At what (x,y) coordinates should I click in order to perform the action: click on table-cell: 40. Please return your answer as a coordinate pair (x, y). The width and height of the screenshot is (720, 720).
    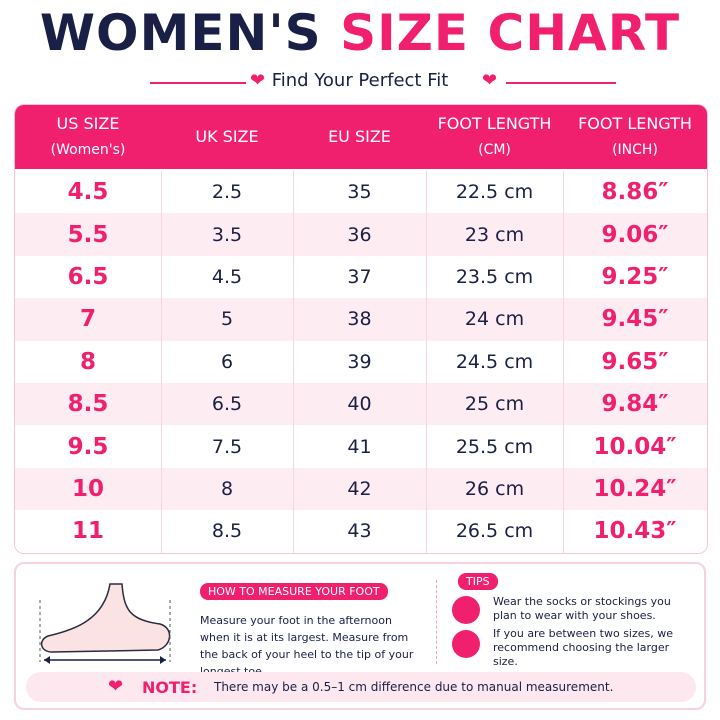
    Looking at the image, I should click on (360, 404).